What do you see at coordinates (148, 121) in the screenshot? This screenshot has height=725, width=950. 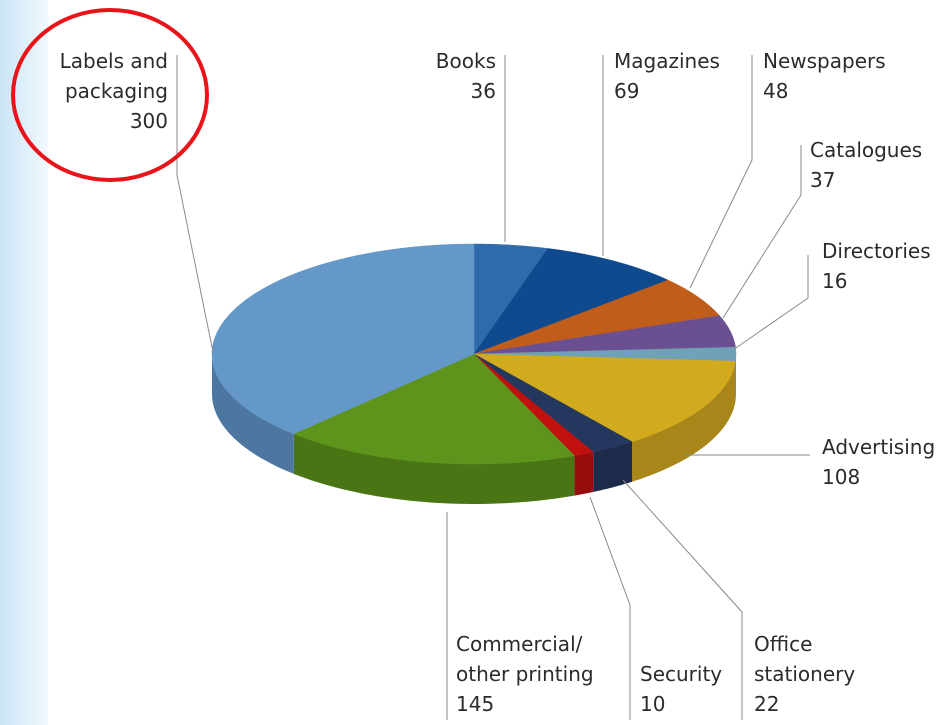 I see `label-labels-packaging-value: 300` at bounding box center [148, 121].